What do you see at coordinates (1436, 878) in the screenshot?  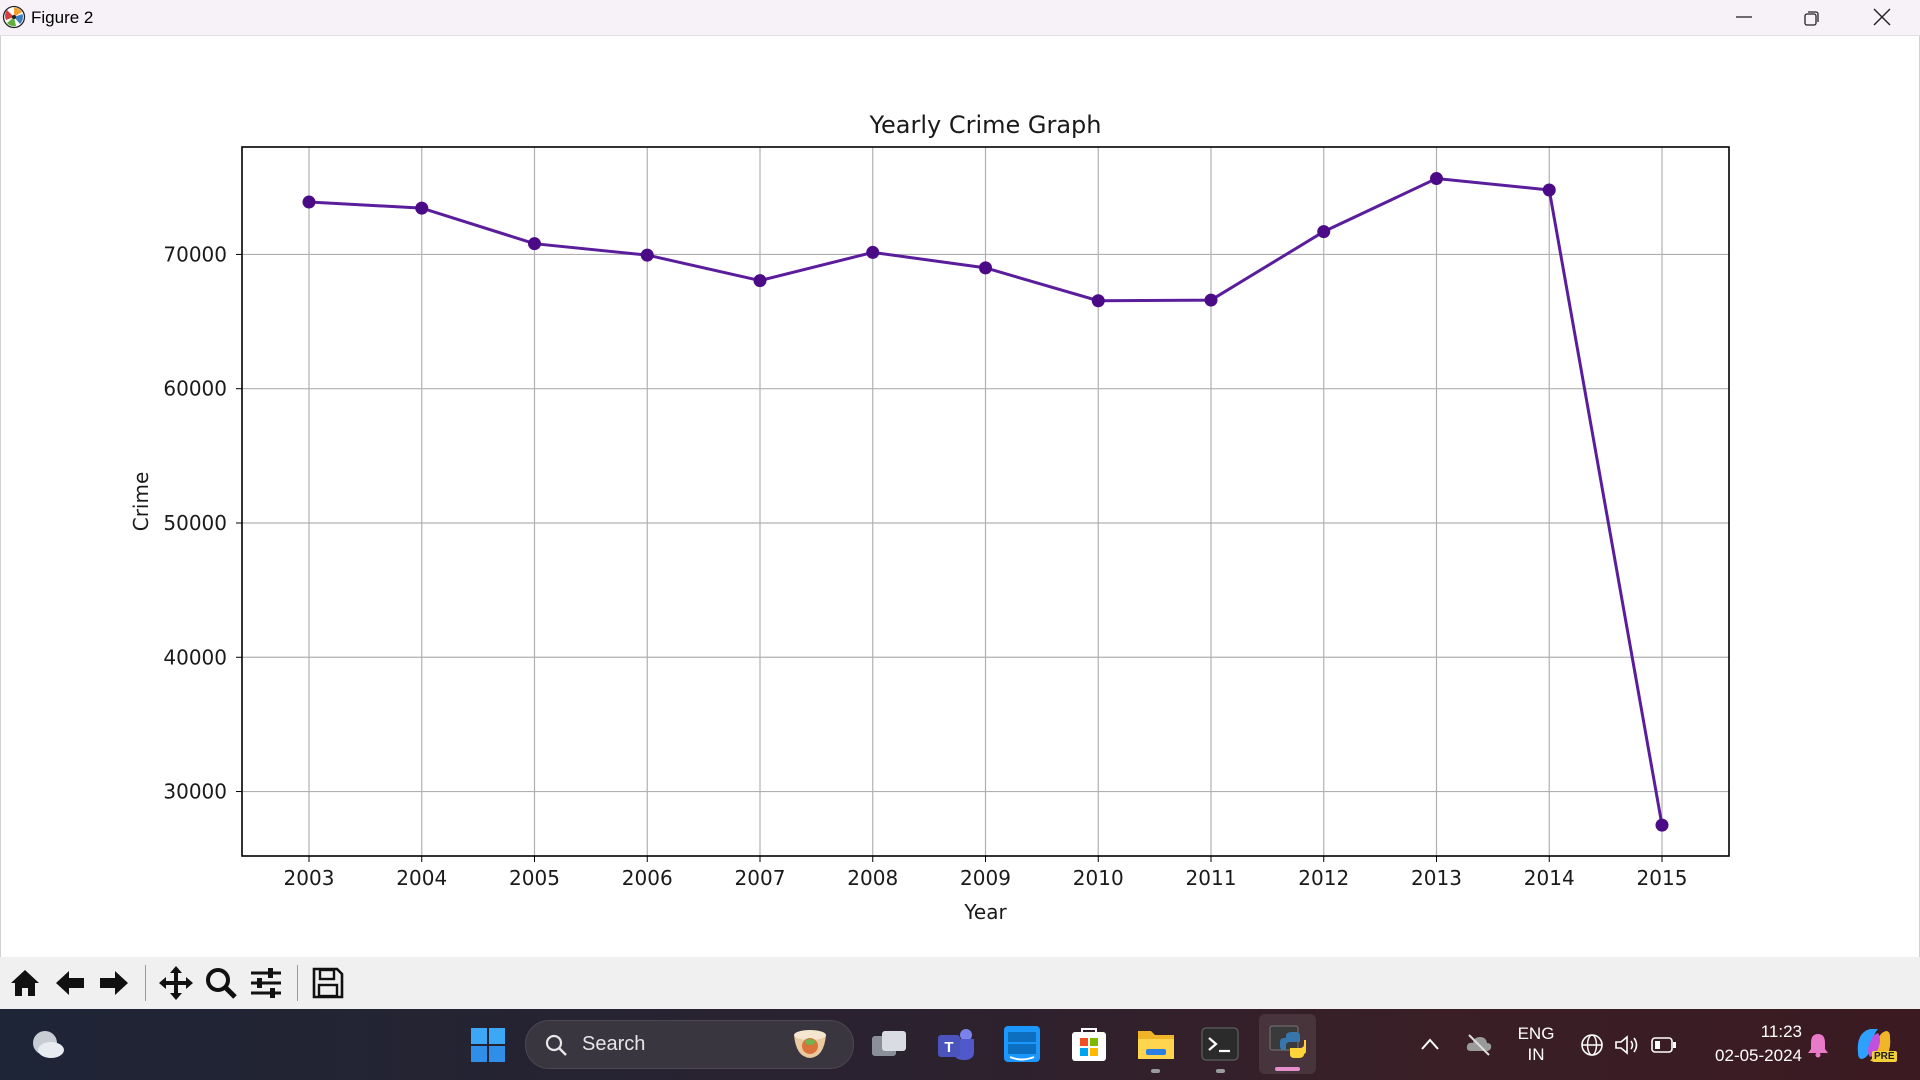 I see `x-tick-label: 2013` at bounding box center [1436, 878].